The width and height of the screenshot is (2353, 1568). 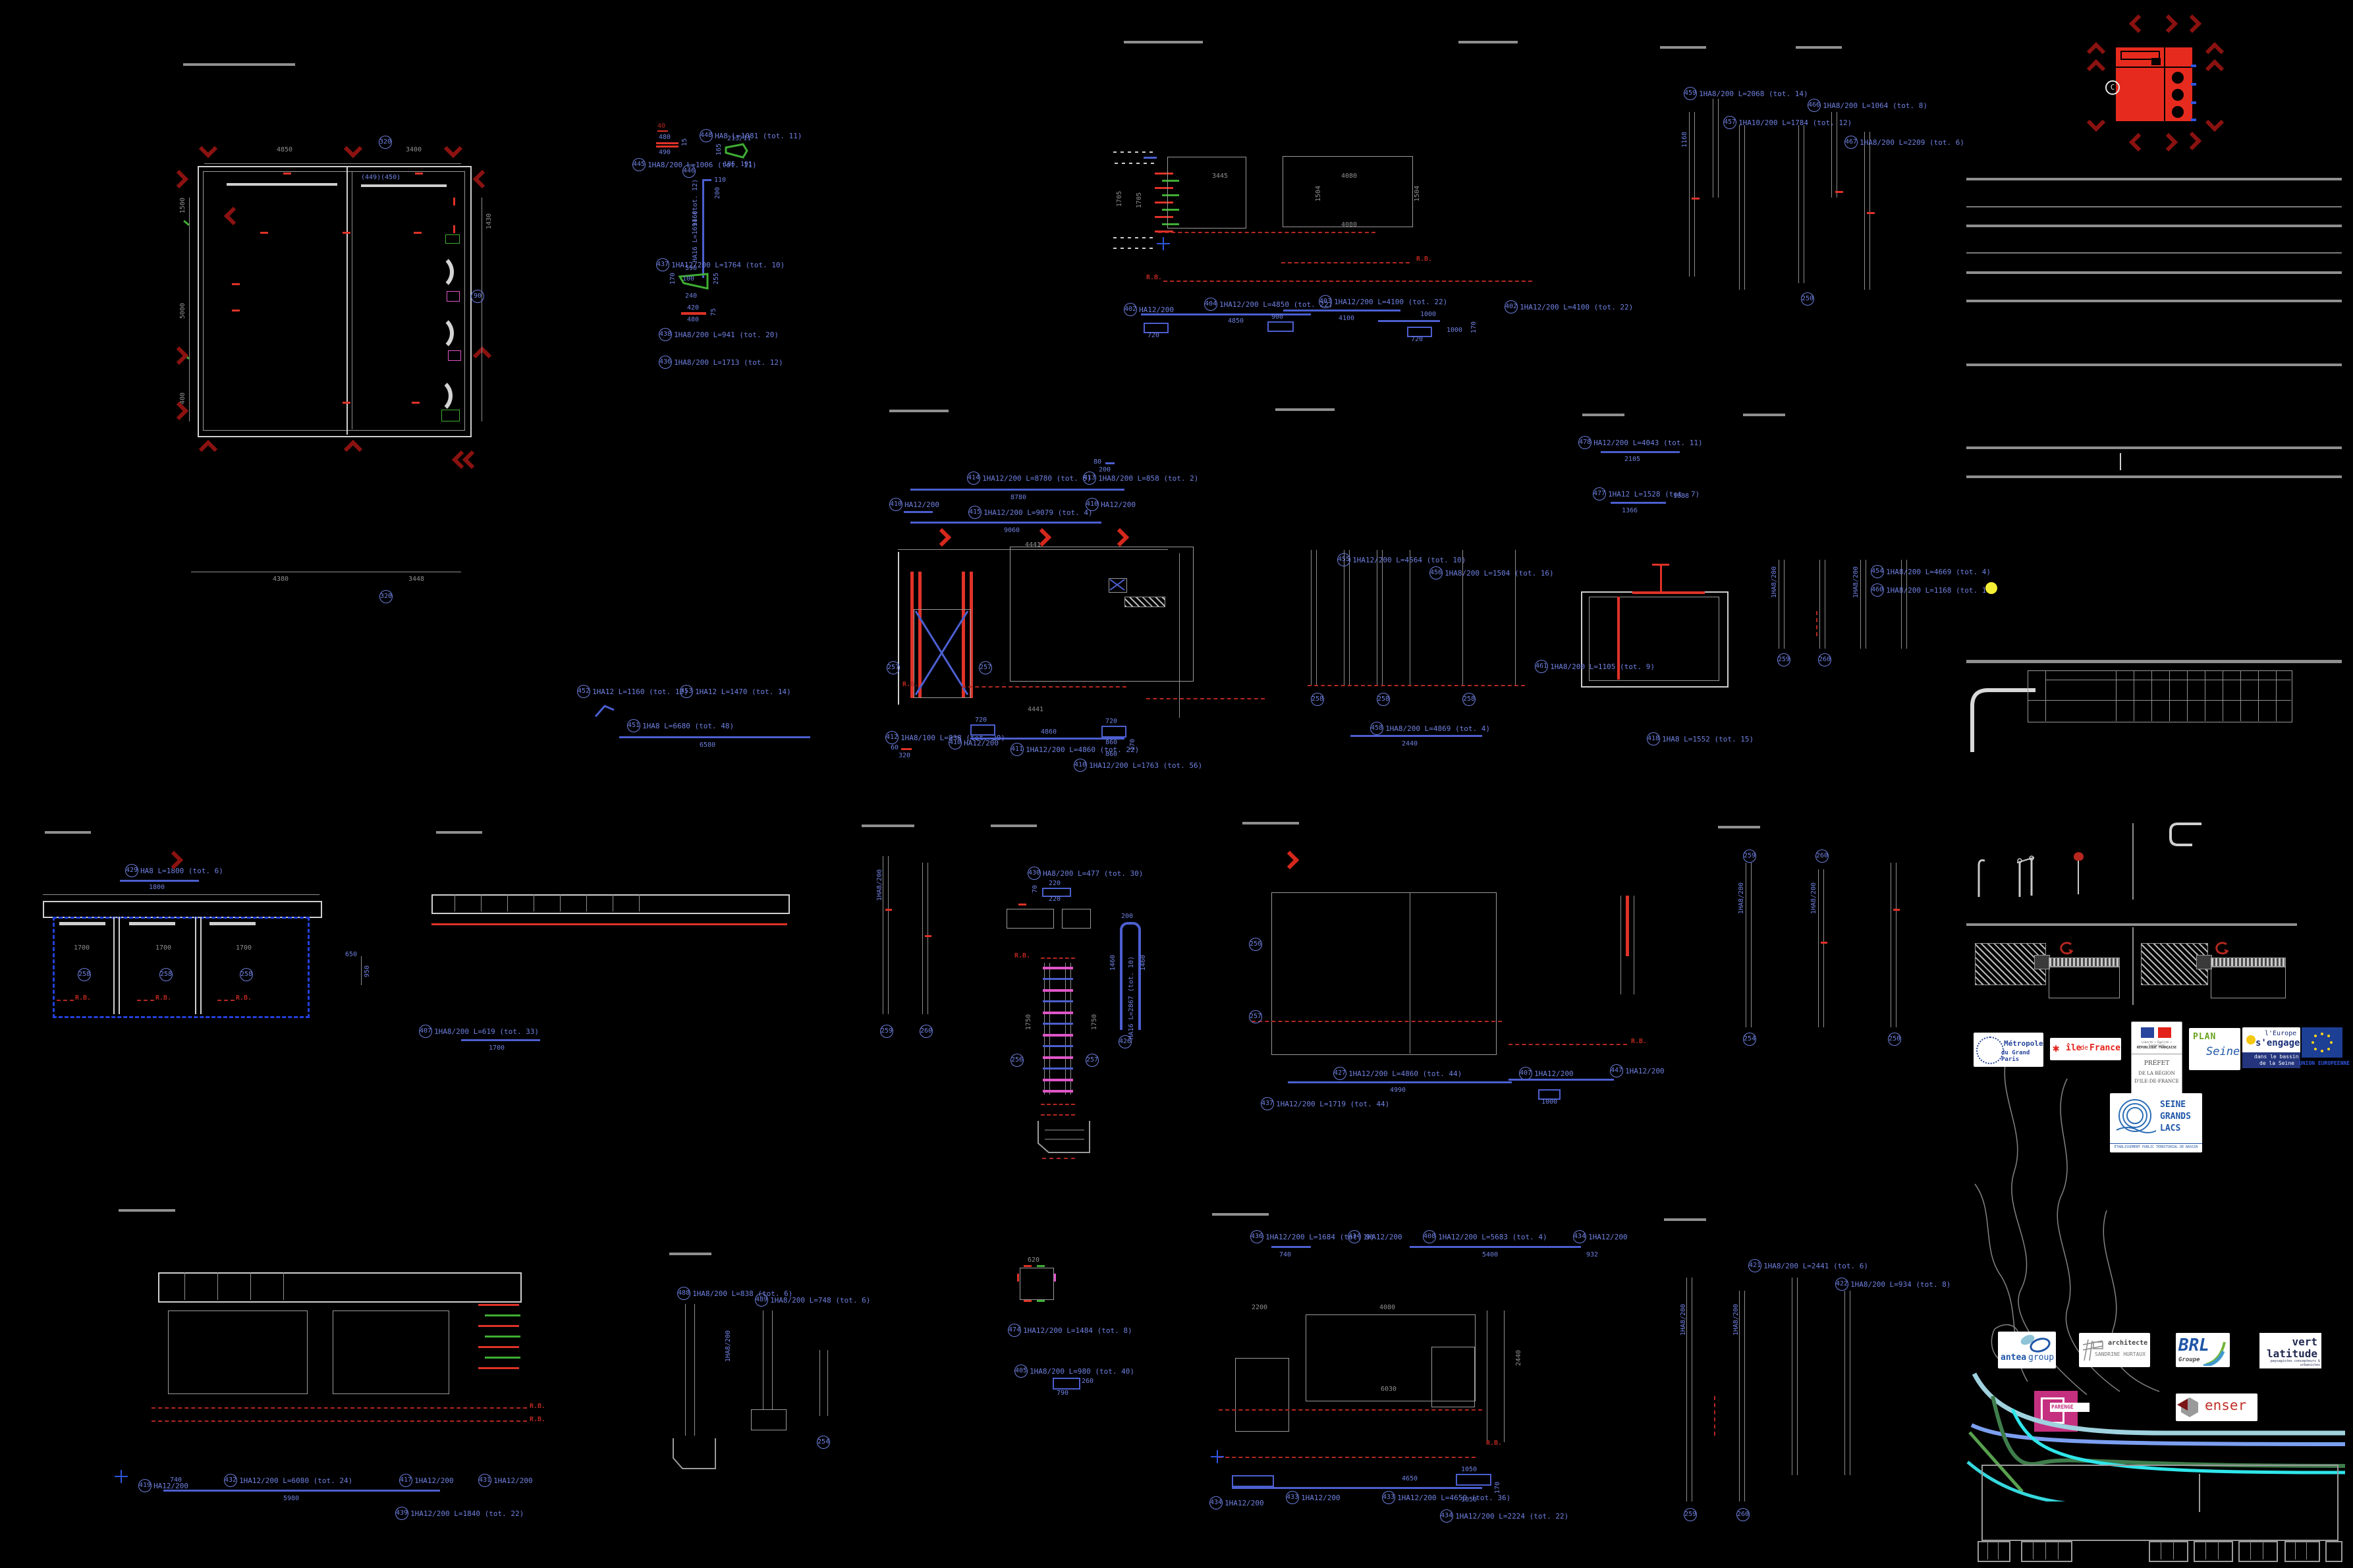 What do you see at coordinates (746, 165) in the screenshot?
I see `blue-dimension: 191` at bounding box center [746, 165].